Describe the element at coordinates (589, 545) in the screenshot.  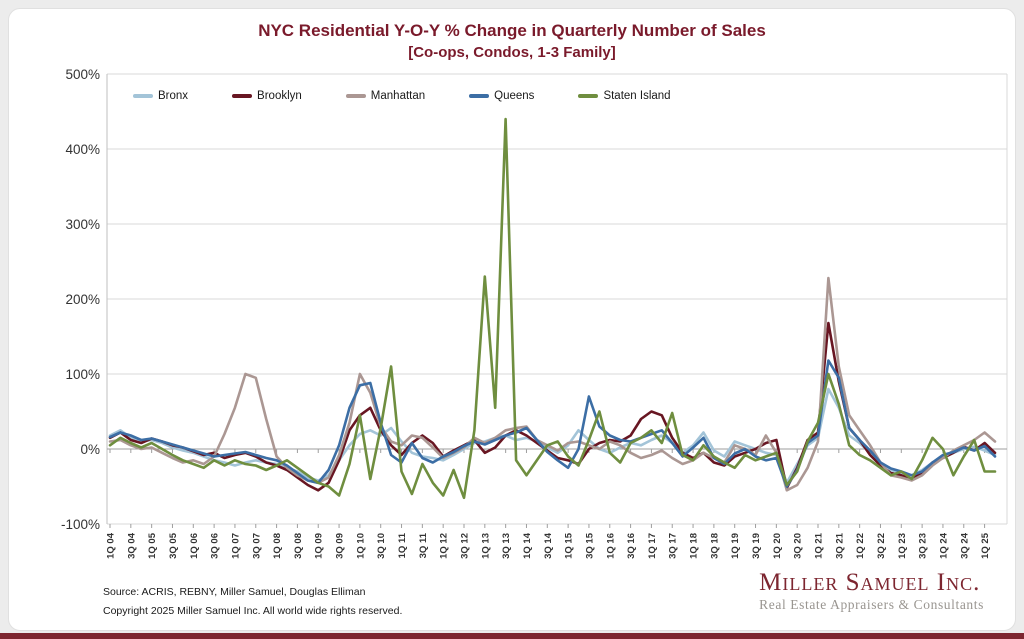
I see `x-tick-label: 3Q 15` at that location.